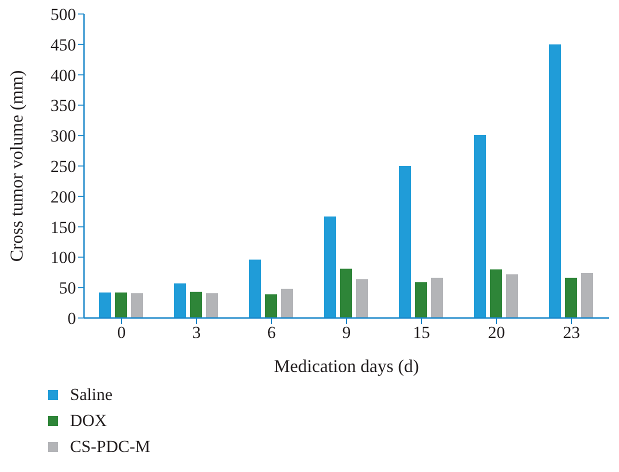 The width and height of the screenshot is (619, 472). I want to click on y-tick-label: 50, so click(67, 288).